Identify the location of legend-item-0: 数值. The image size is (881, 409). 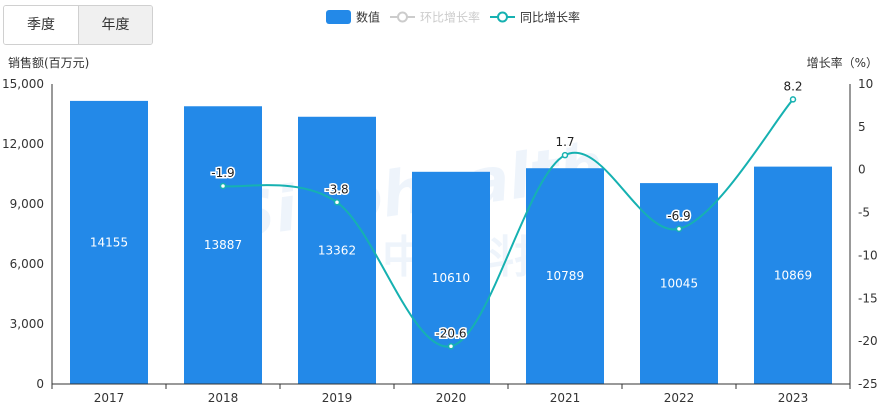
(353, 17).